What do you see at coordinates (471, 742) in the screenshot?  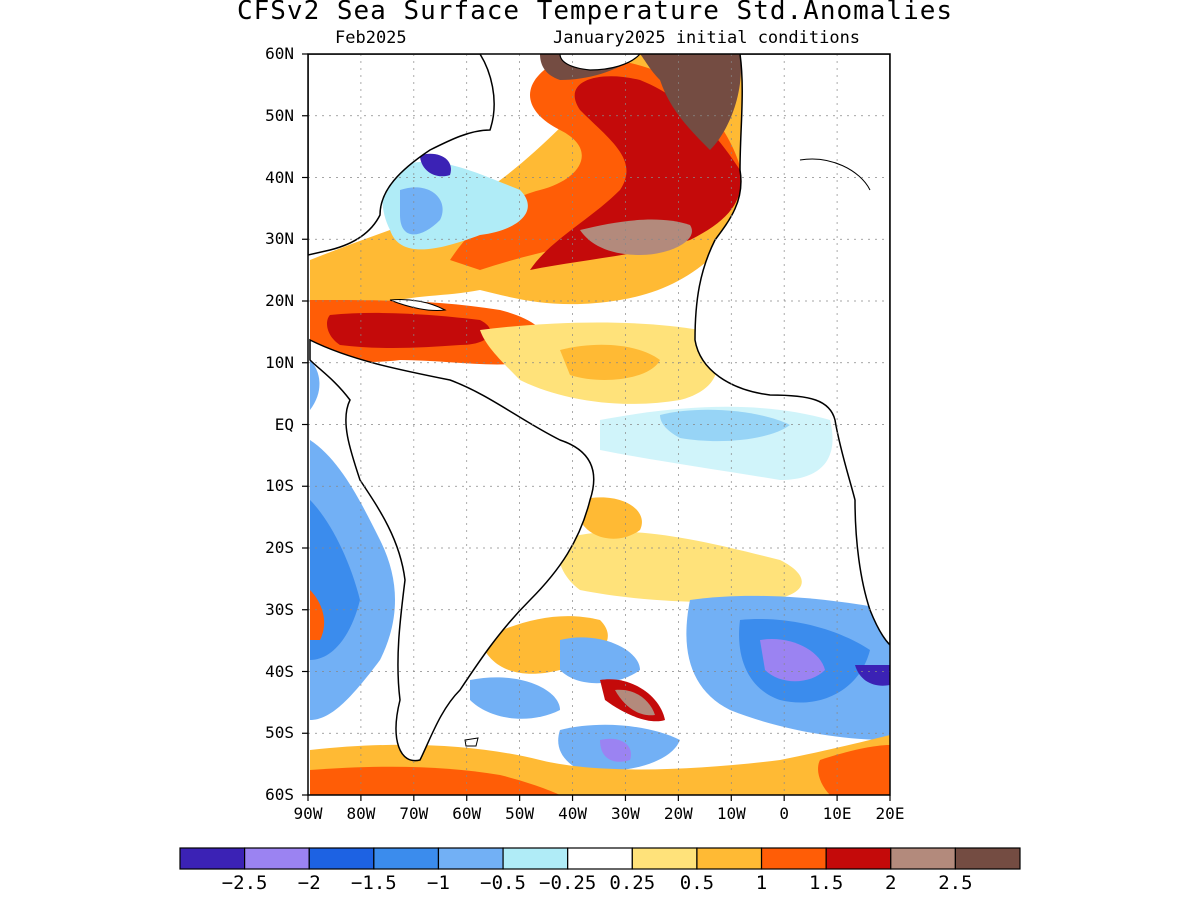 I see `falklands-island` at bounding box center [471, 742].